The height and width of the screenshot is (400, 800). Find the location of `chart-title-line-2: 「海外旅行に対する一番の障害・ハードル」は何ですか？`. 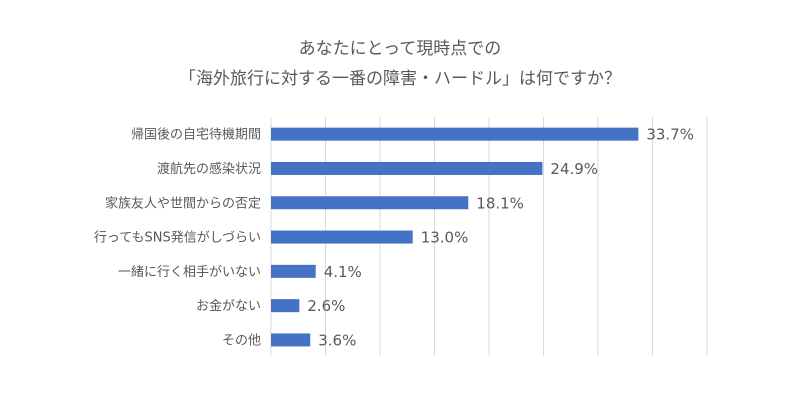

chart-title-line-2: 「海外旅行に対する一番の障害・ハードル」は何ですか？ is located at coordinates (400, 79).